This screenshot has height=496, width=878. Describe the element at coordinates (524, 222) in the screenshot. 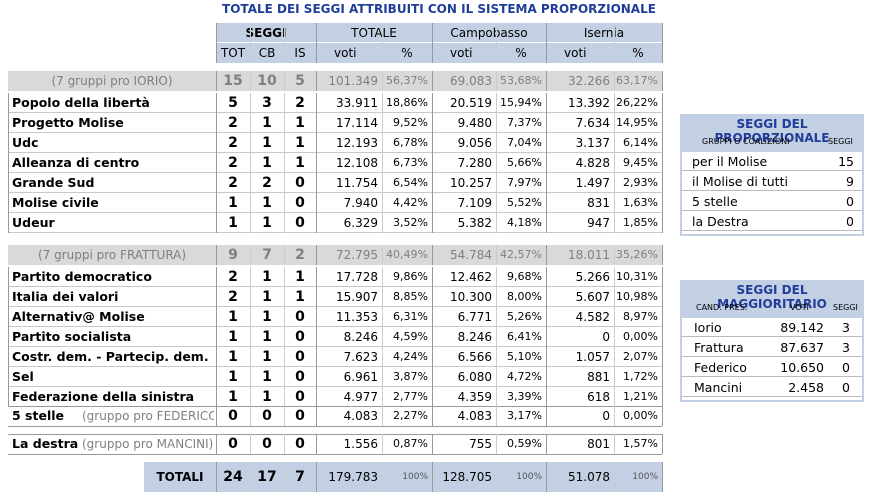

I see `party-cell: 4,18%` at that location.